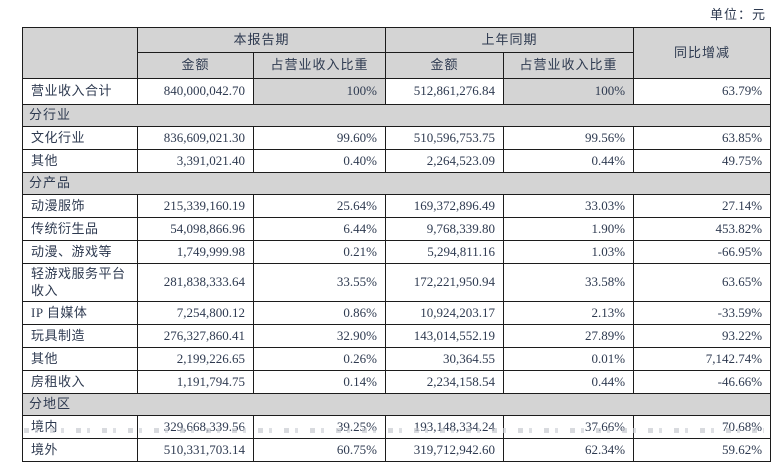 The image size is (772, 462). I want to click on cell-pct-current: 6.44%, so click(319, 229).